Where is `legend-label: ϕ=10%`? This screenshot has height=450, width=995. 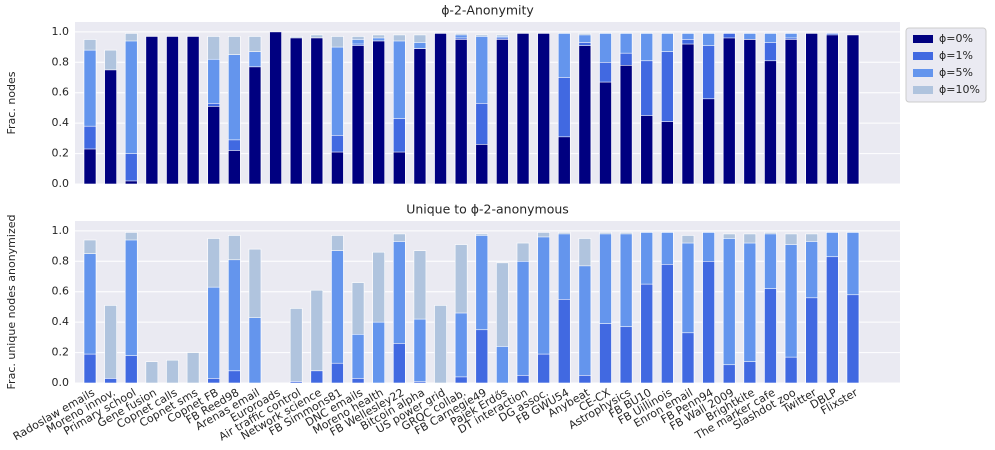
legend-label: ϕ=10% is located at coordinates (959, 89).